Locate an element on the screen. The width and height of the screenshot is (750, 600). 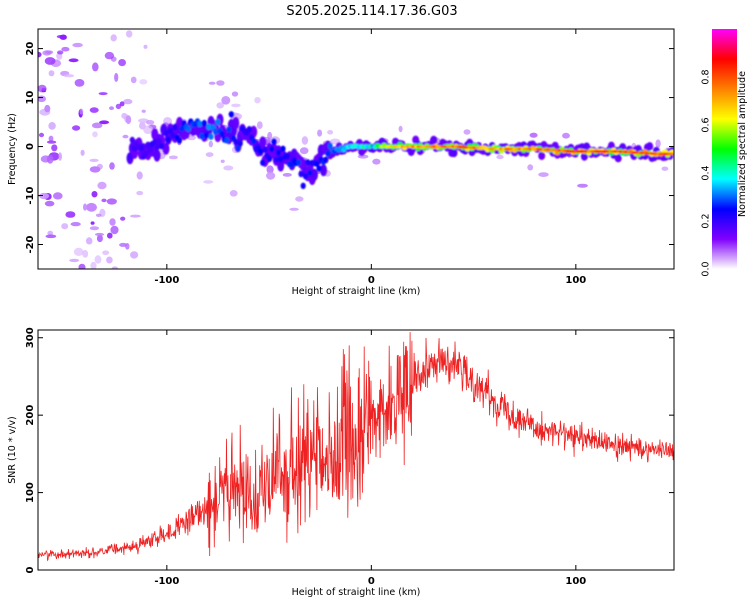
spectrogram-xtick-label: 100 is located at coordinates (575, 280).